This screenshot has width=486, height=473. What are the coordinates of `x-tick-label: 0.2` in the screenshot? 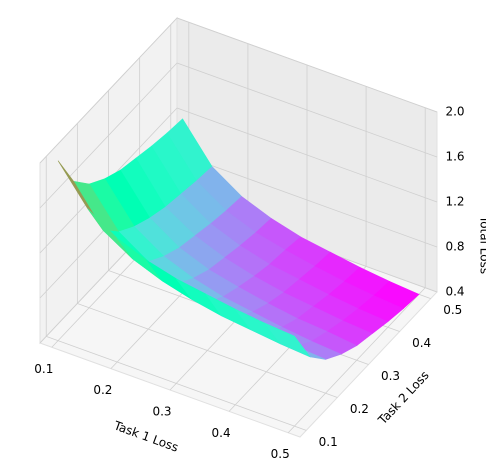 It's located at (102, 390).